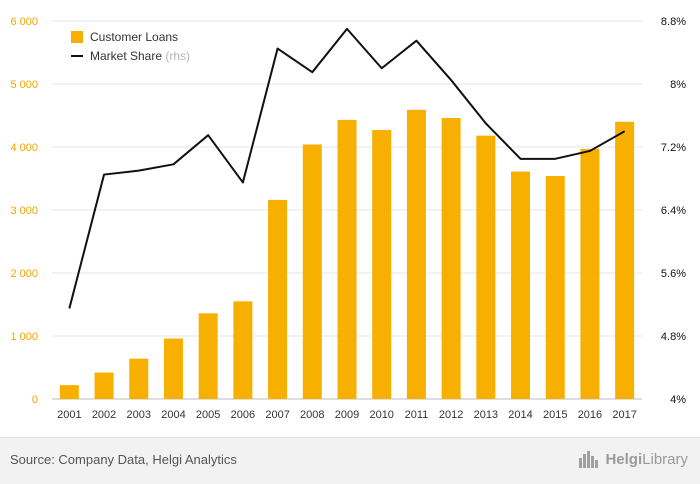  I want to click on city-skyline-icon, so click(589, 459).